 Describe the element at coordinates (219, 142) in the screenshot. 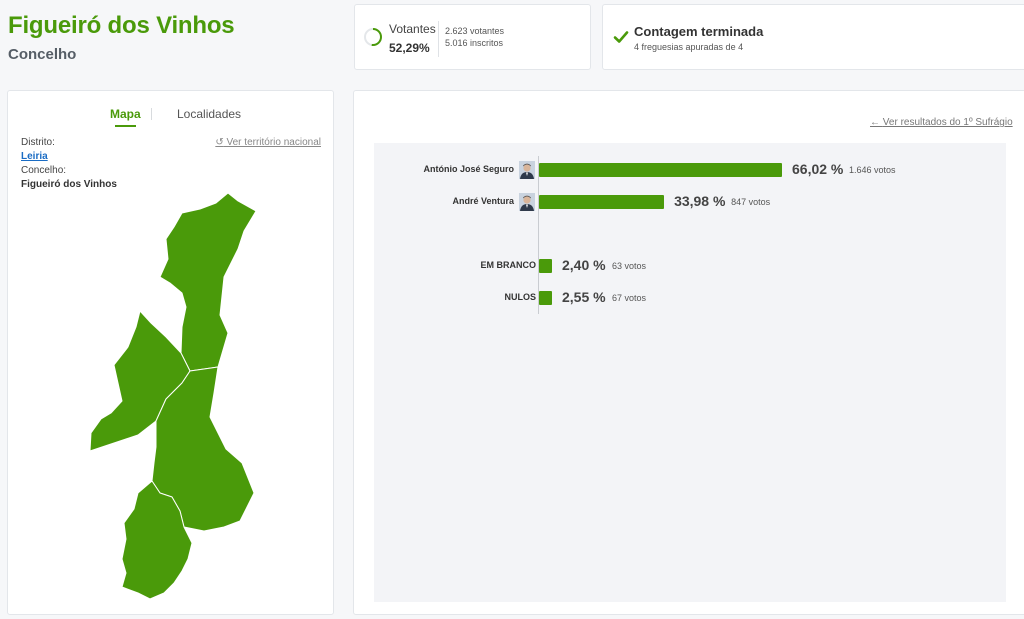

I see `undo-icon: ↺` at that location.